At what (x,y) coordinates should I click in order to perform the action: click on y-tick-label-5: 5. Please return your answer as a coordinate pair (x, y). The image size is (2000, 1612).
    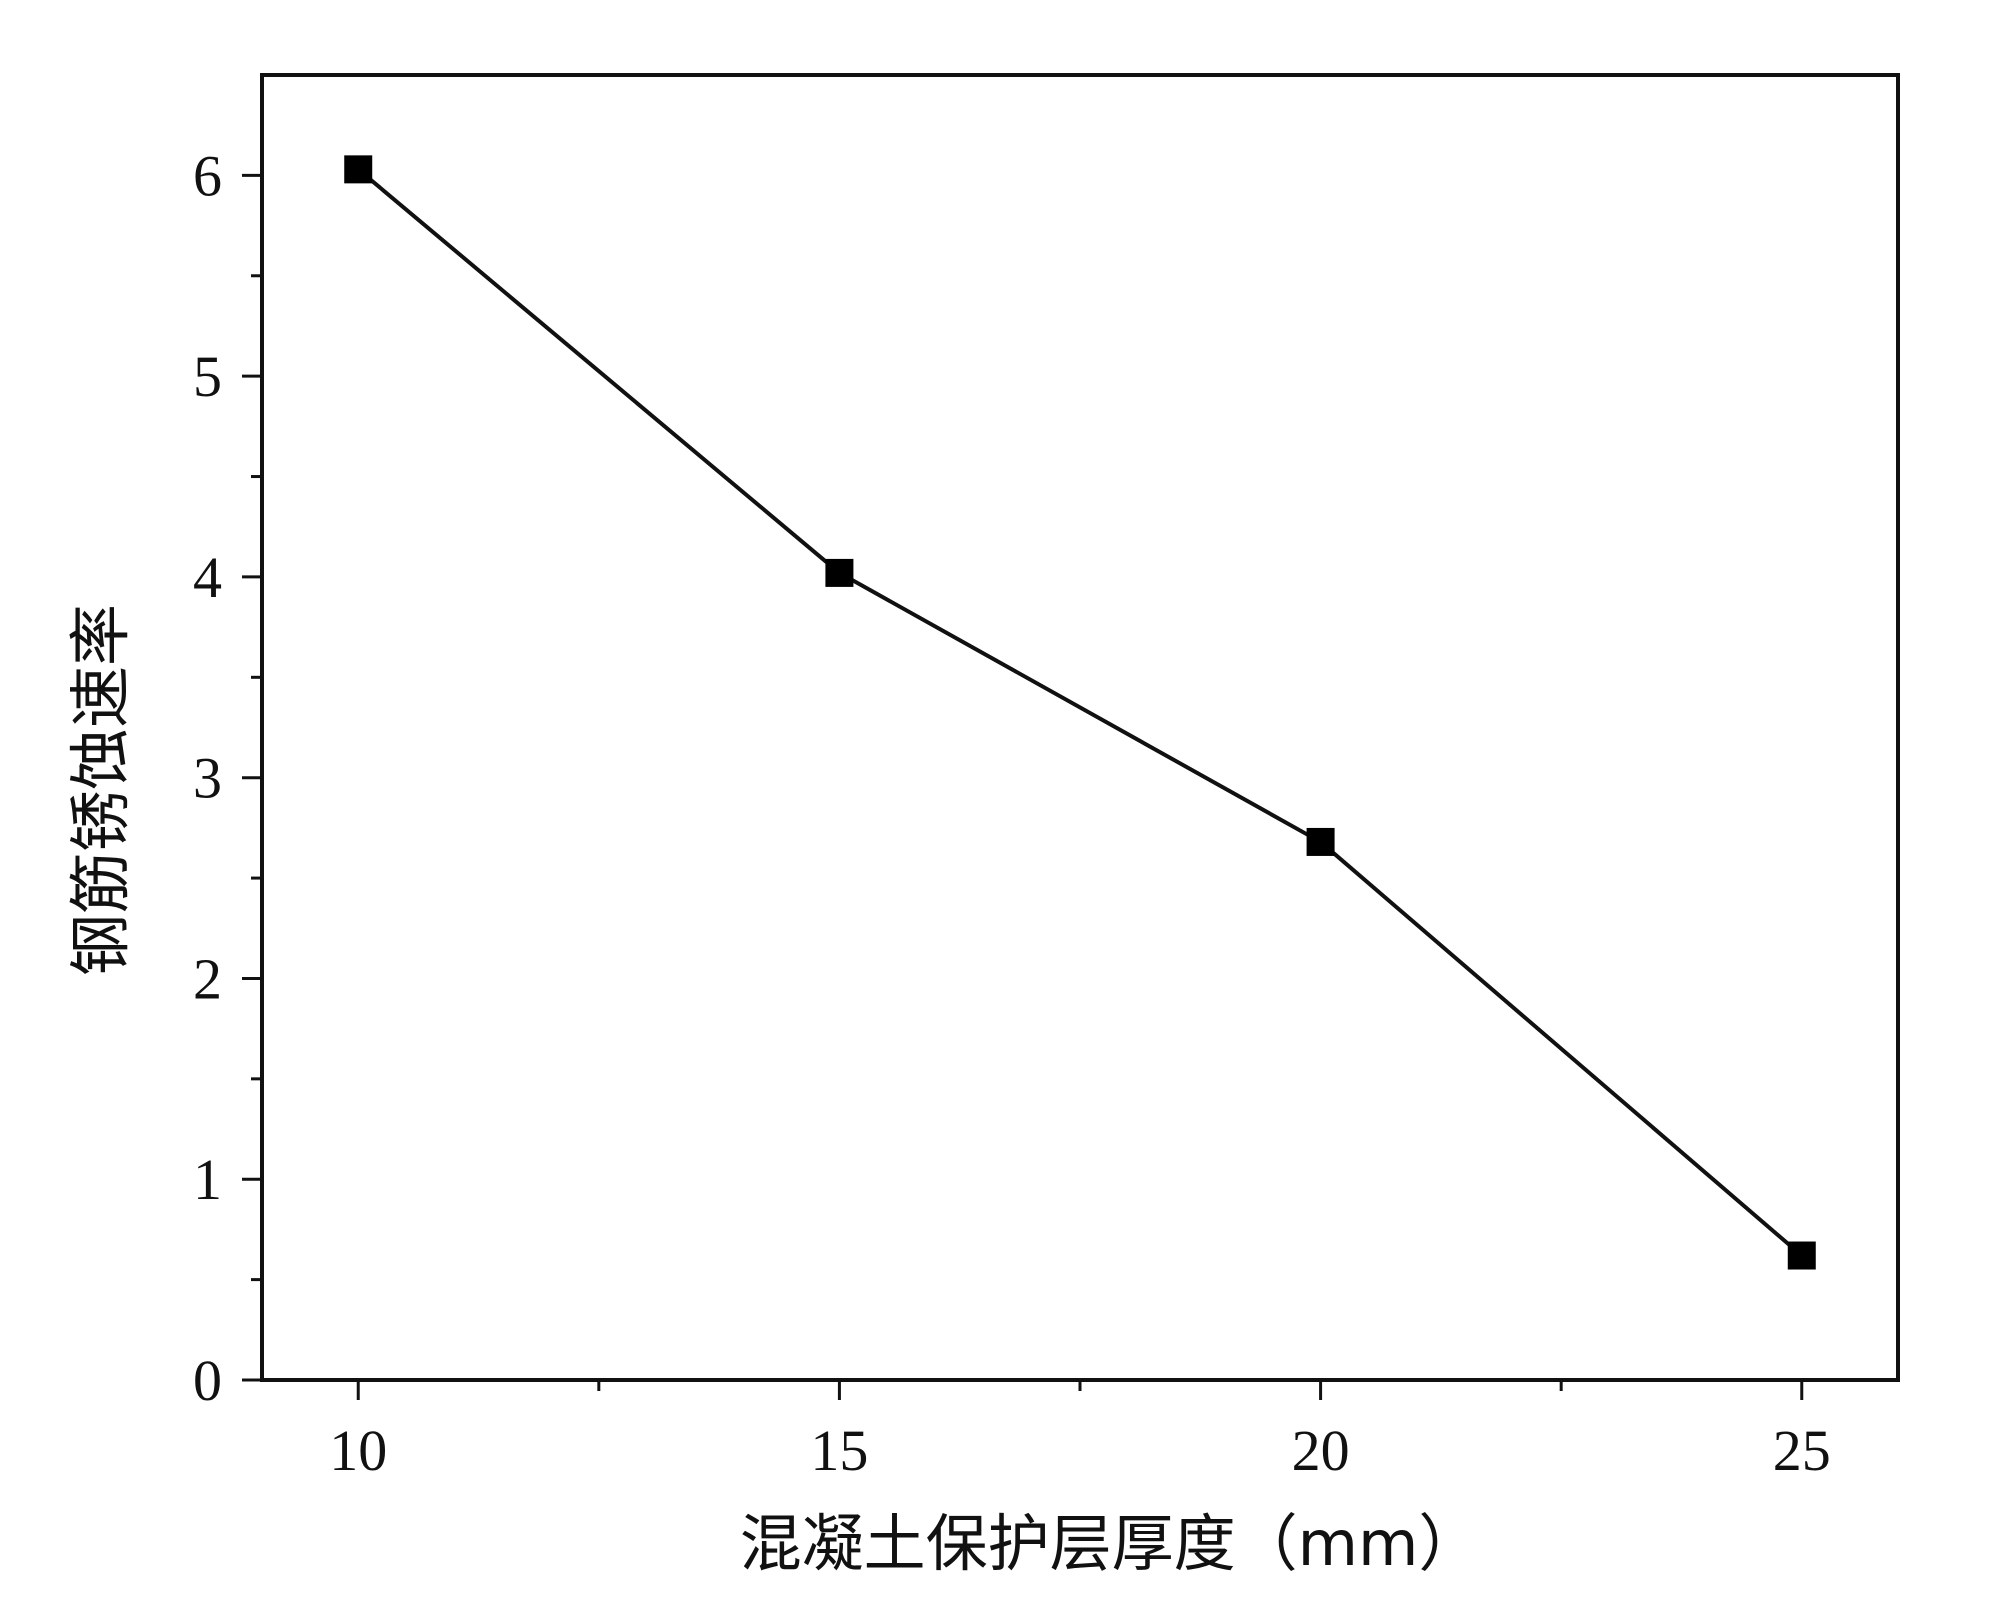
    Looking at the image, I should click on (207, 376).